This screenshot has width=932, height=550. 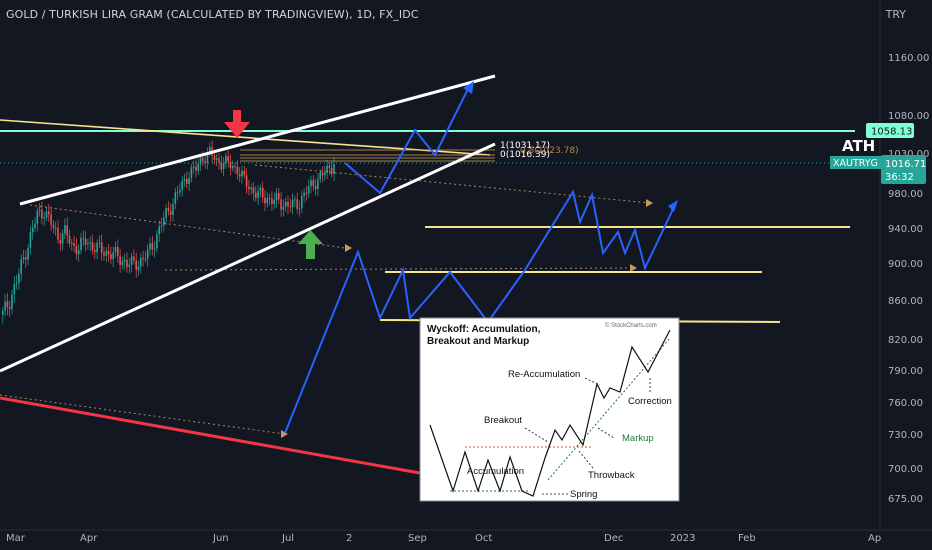 I want to click on price-tick-label: 900.00, so click(x=905, y=264).